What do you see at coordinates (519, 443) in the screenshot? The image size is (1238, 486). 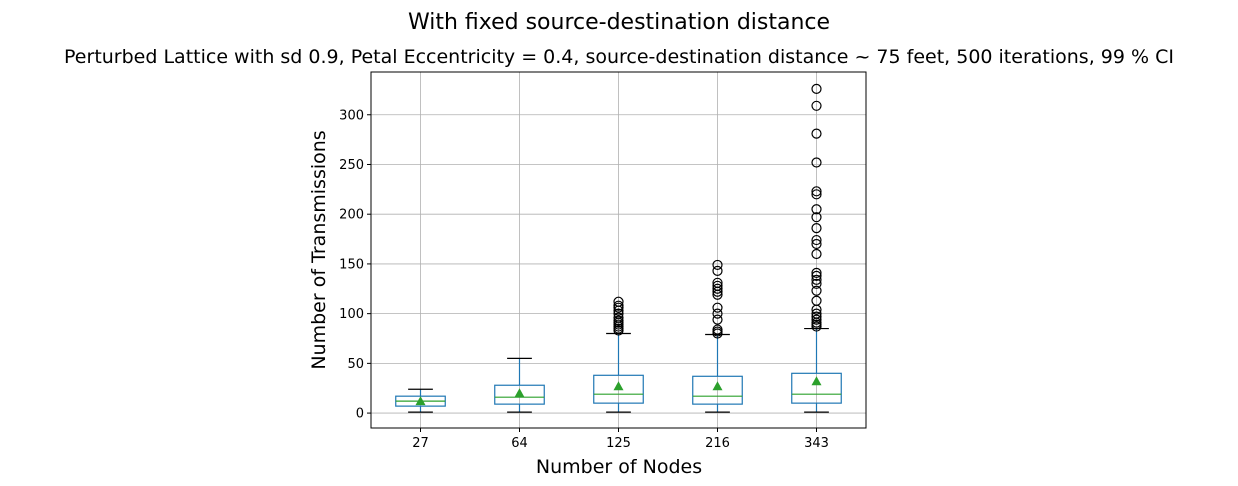 I see `x-tick-label: 64` at bounding box center [519, 443].